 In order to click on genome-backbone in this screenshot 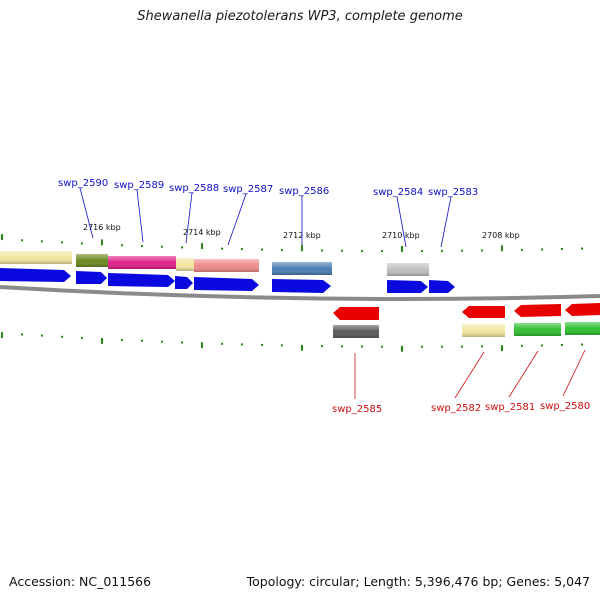, I will do `click(300, 293)`.